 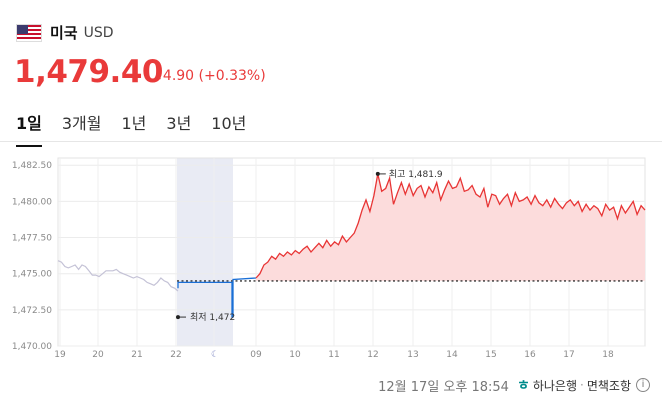 I want to click on currency-header: 미국 USD, so click(x=65, y=32).